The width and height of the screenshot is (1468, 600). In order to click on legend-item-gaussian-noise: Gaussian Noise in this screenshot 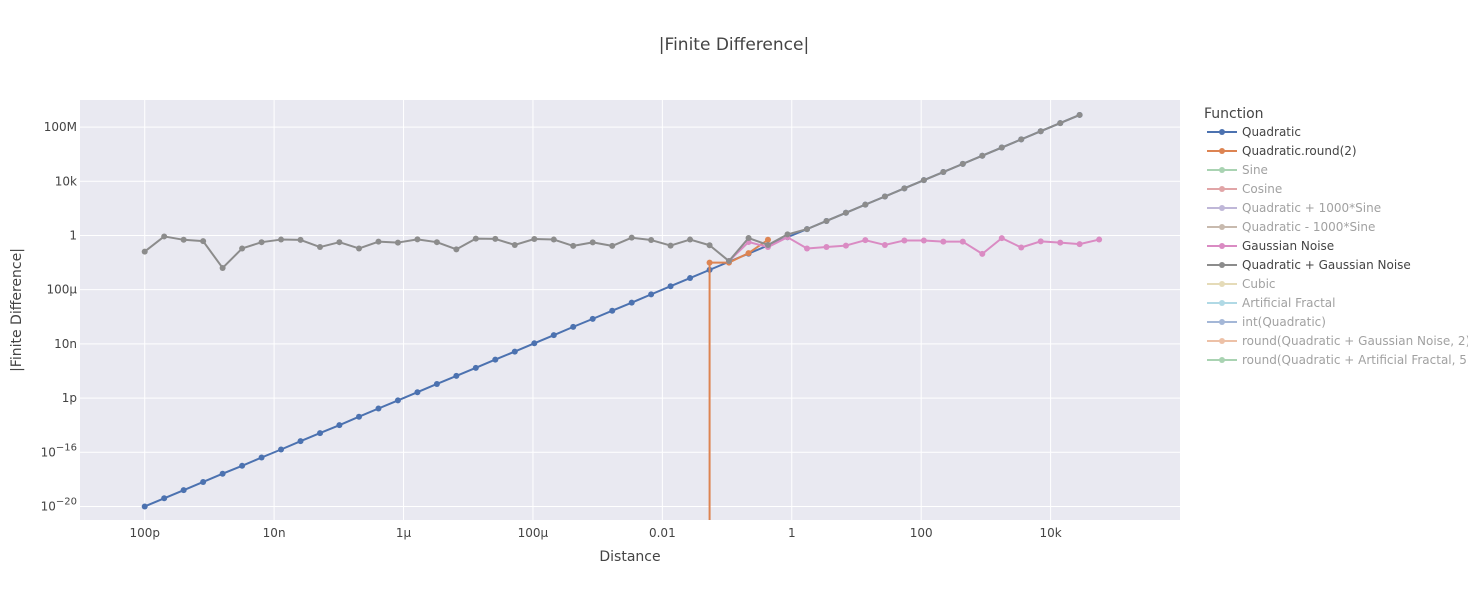, I will do `click(1270, 246)`.